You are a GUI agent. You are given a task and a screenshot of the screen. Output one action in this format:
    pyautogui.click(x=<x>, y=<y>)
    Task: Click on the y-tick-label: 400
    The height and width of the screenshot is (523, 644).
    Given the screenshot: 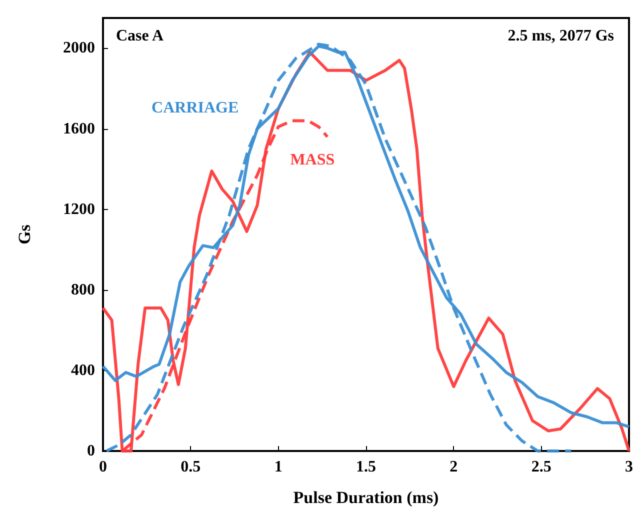 What is the action you would take?
    pyautogui.click(x=83, y=370)
    